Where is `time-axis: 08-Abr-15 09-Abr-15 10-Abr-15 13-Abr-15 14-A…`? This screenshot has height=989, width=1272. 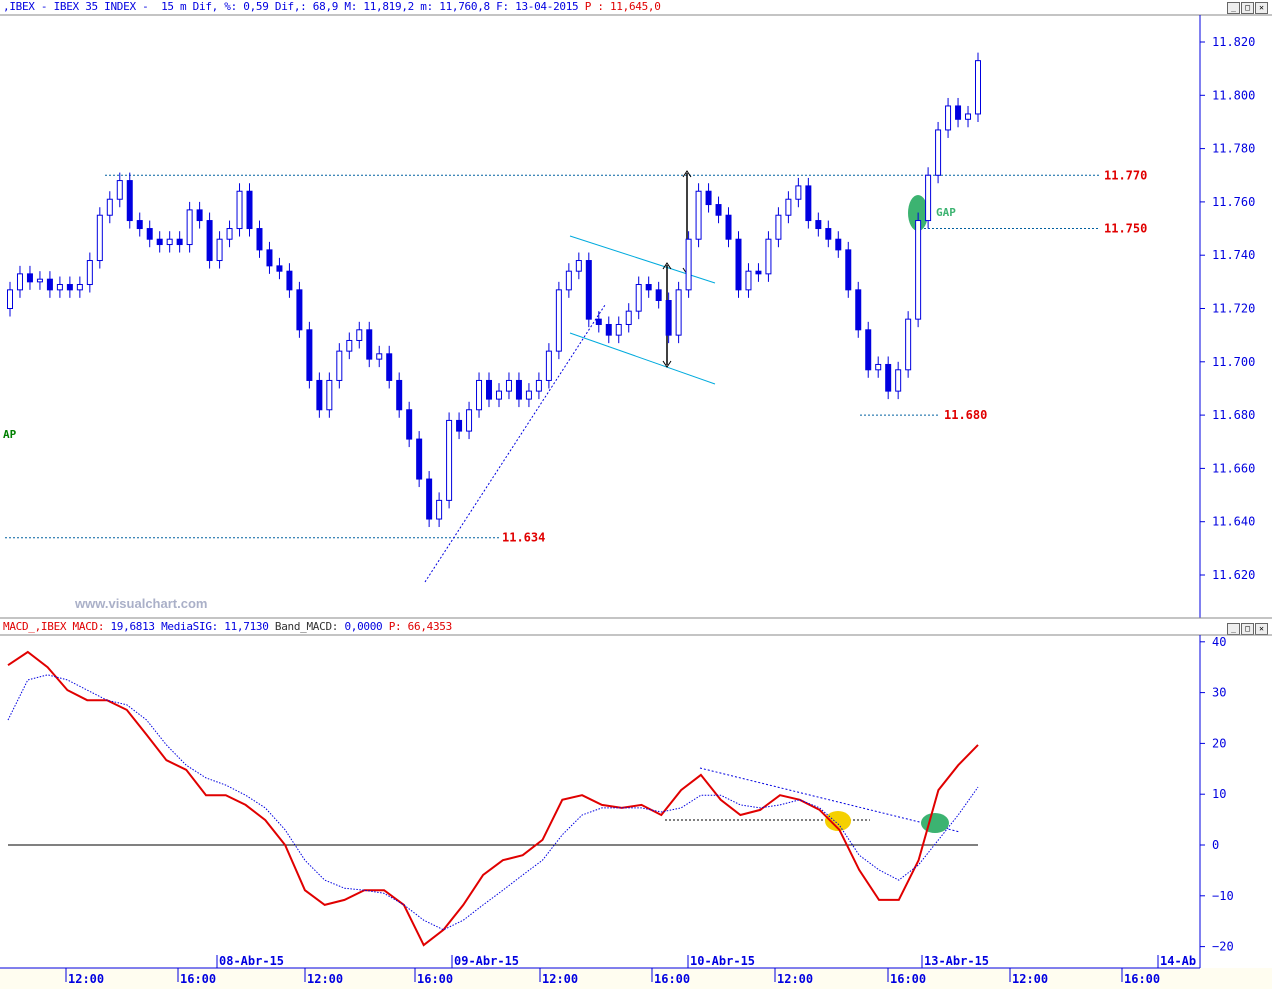 time-axis: 08-Abr-15 09-Abr-15 10-Abr-15 13-Abr-15 14-A… is located at coordinates (630, 970).